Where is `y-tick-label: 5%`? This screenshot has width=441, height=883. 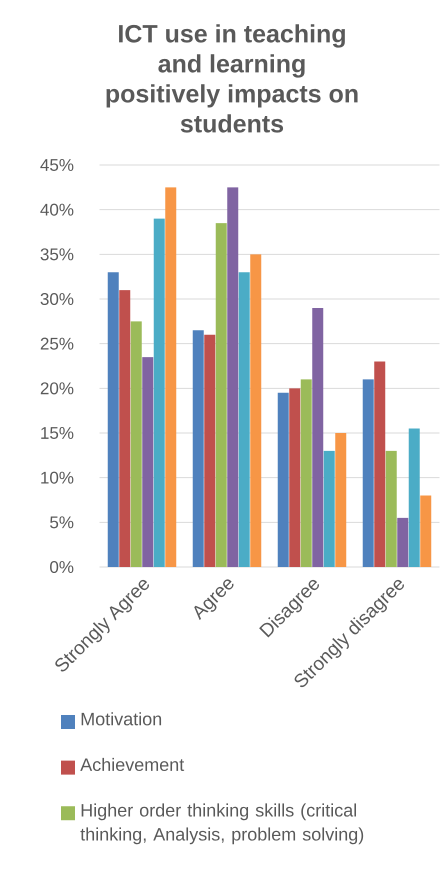
y-tick-label: 5% is located at coordinates (62, 522).